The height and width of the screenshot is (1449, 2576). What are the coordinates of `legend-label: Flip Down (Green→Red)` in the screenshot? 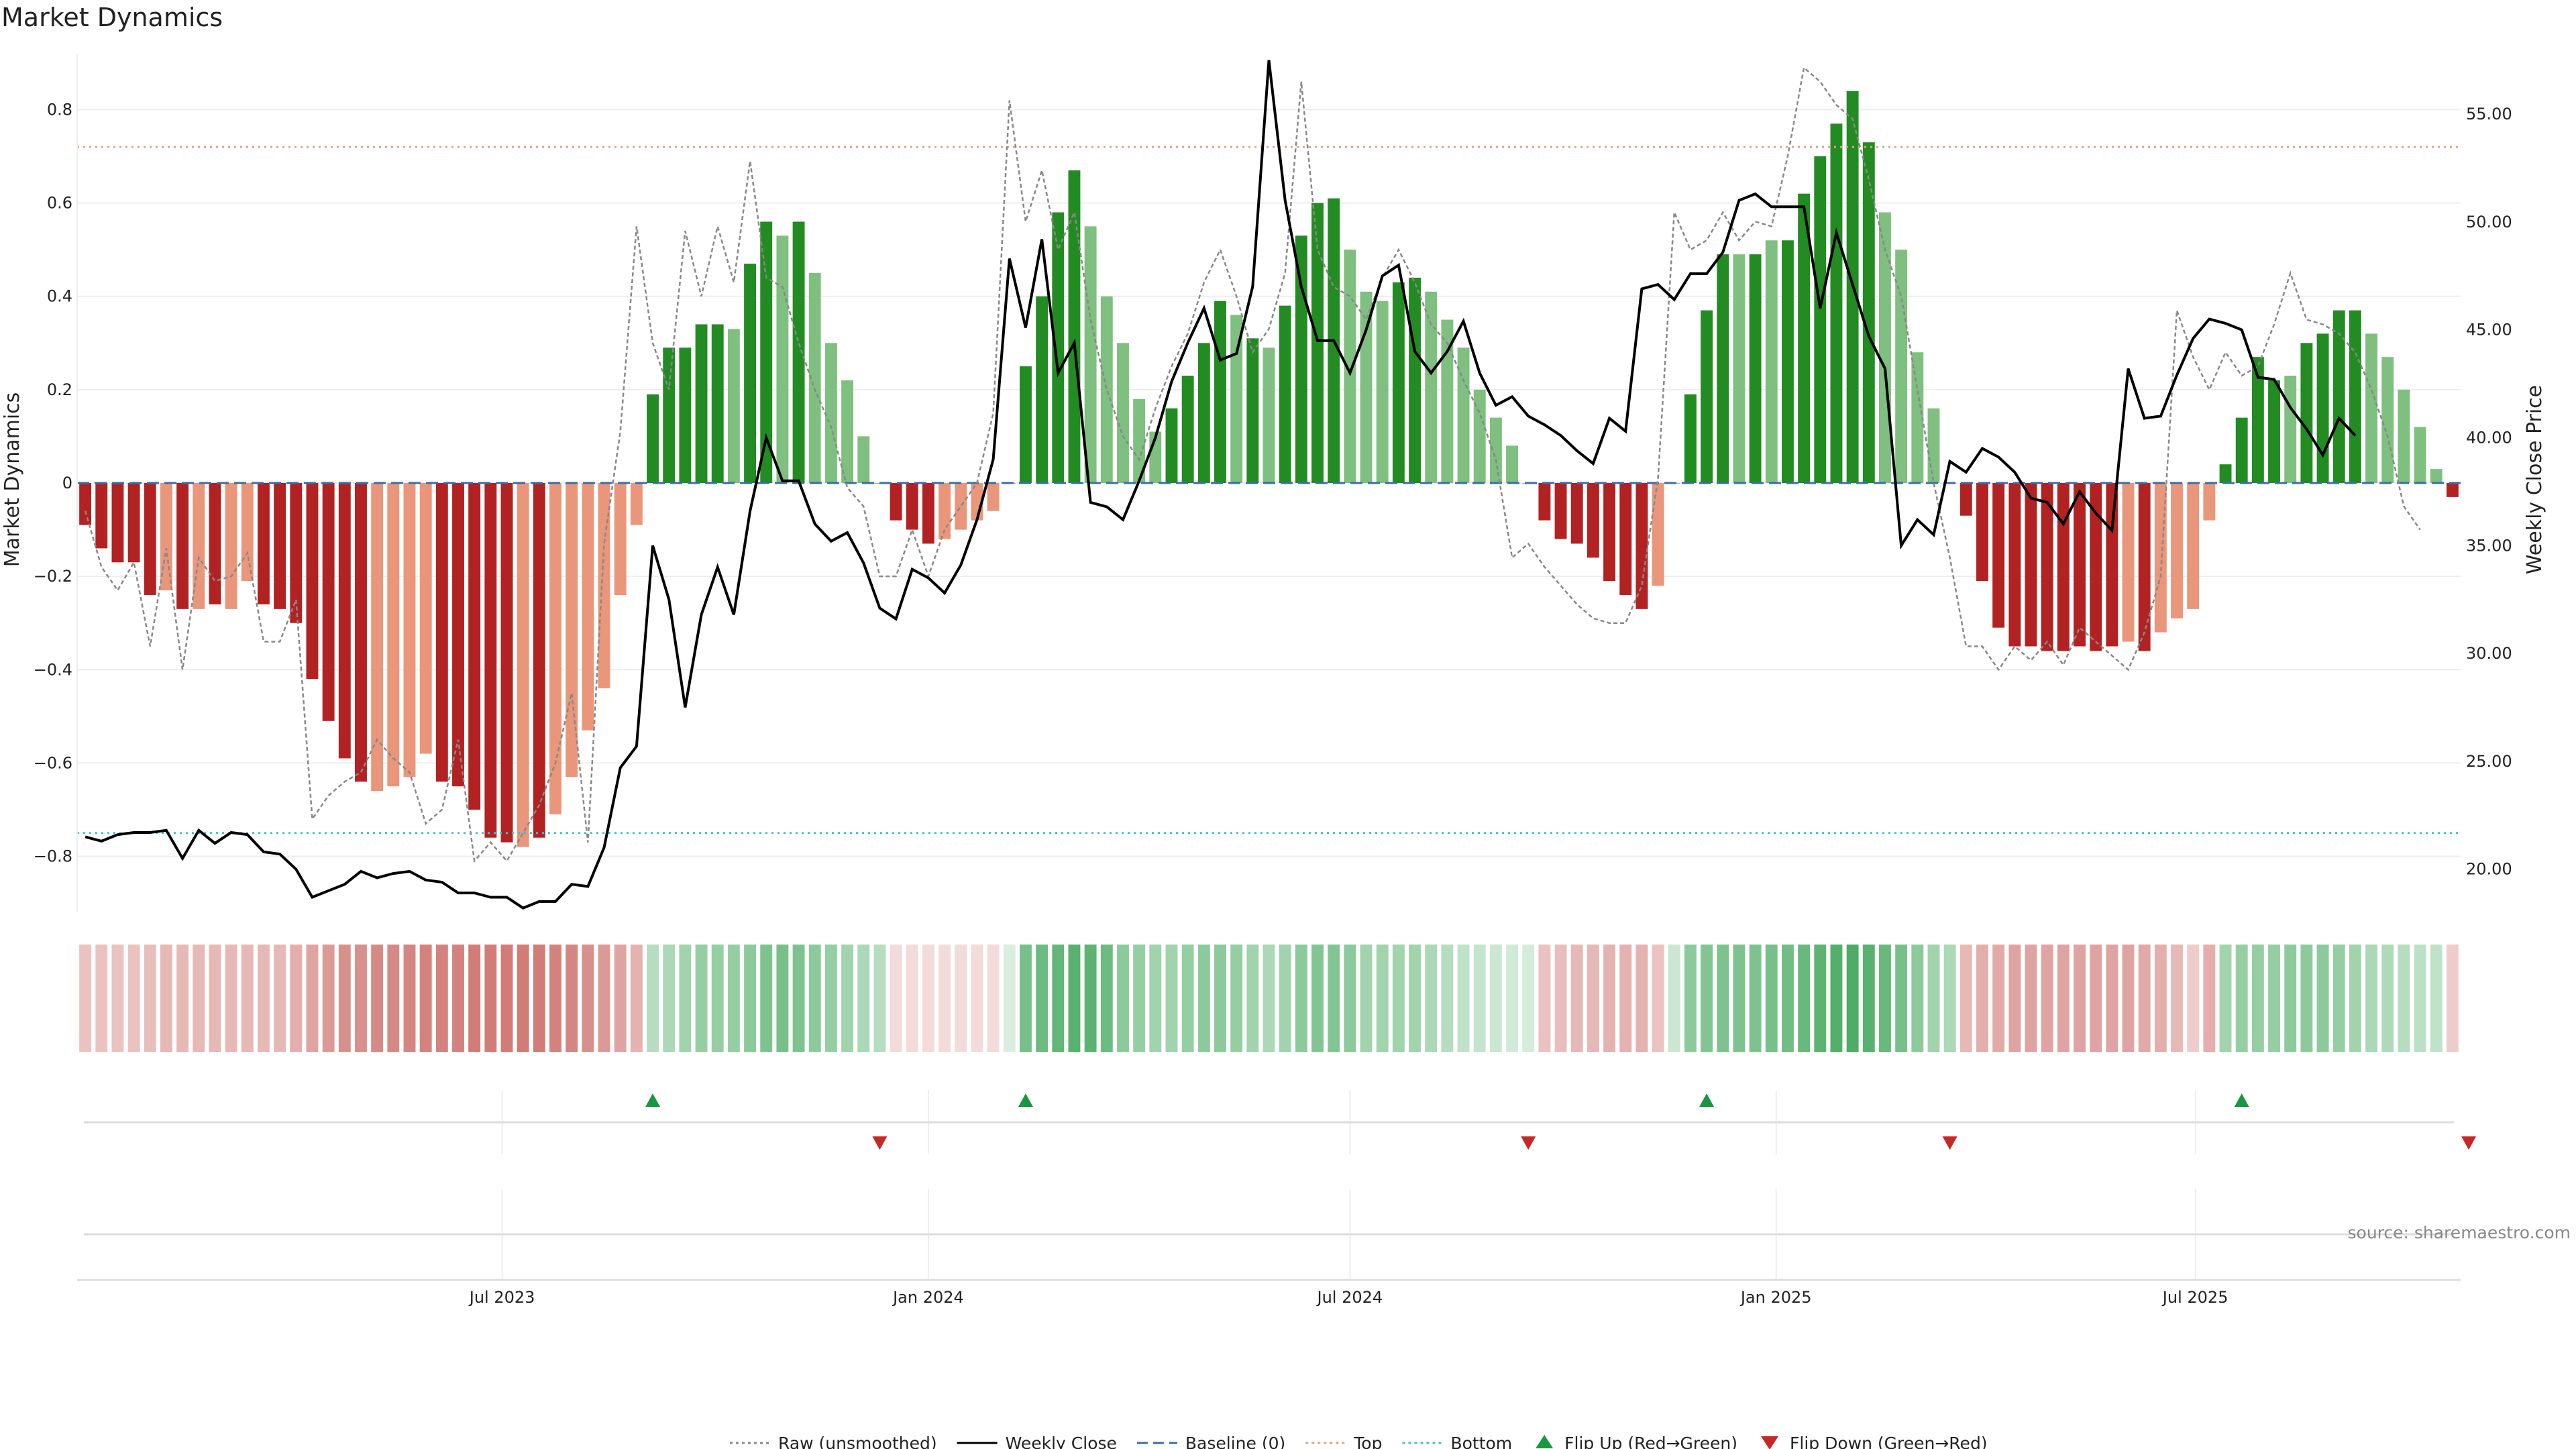 It's located at (1889, 1441).